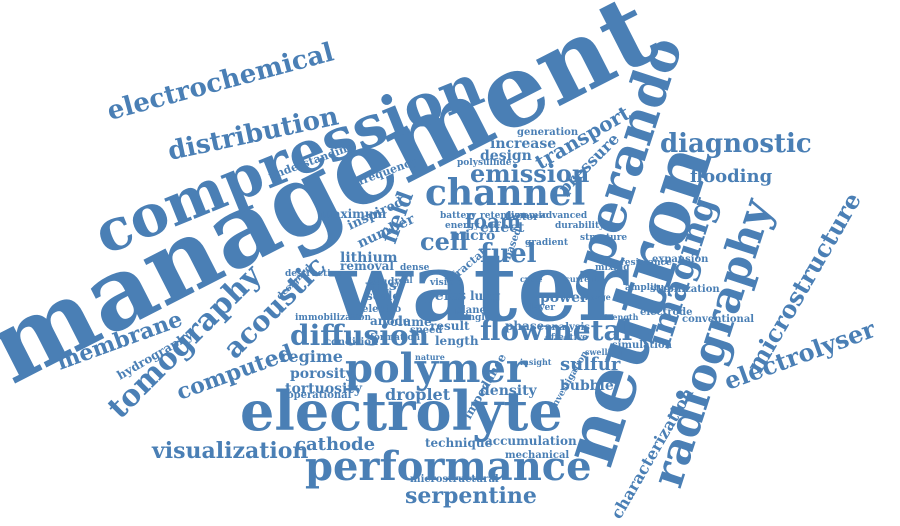 The width and height of the screenshot is (900, 526). Describe the element at coordinates (567, 327) in the screenshot. I see `cloud-word-analysis: analysis` at that location.